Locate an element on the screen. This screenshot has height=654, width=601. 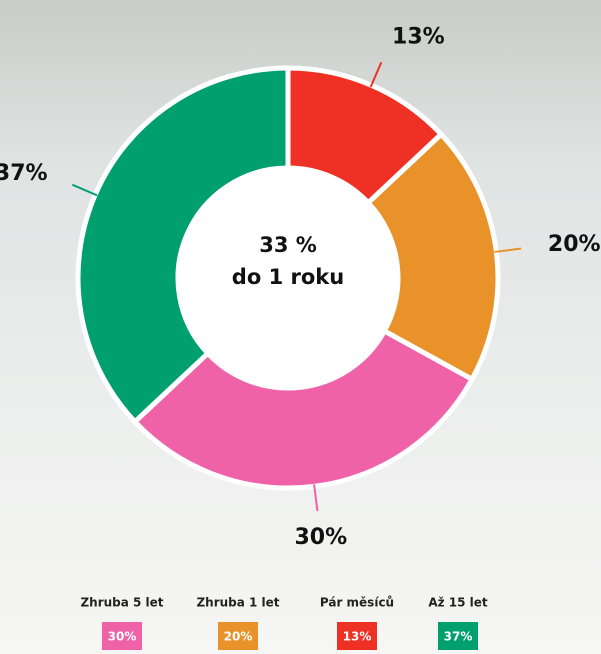
legend-value: 13% is located at coordinates (357, 637).